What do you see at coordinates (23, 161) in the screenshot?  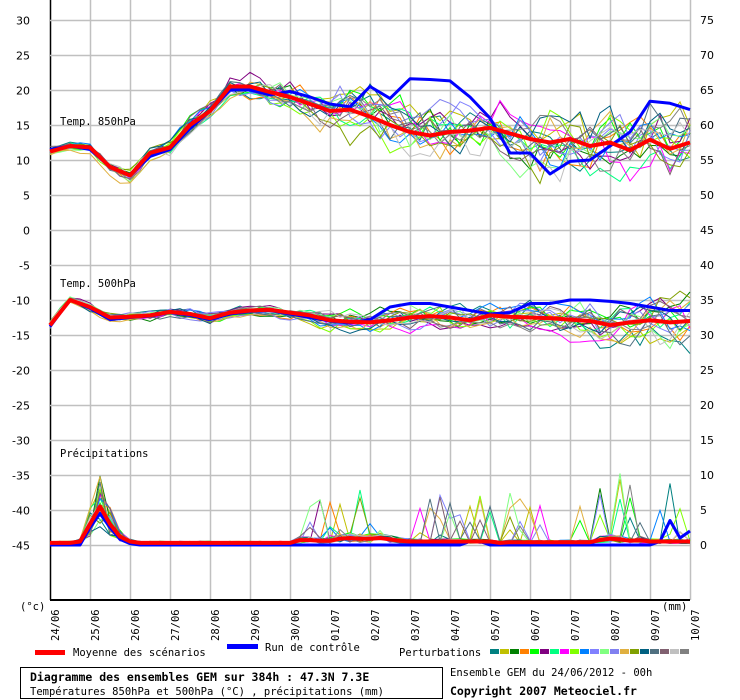 I see `left-tick-label: 10` at bounding box center [23, 161].